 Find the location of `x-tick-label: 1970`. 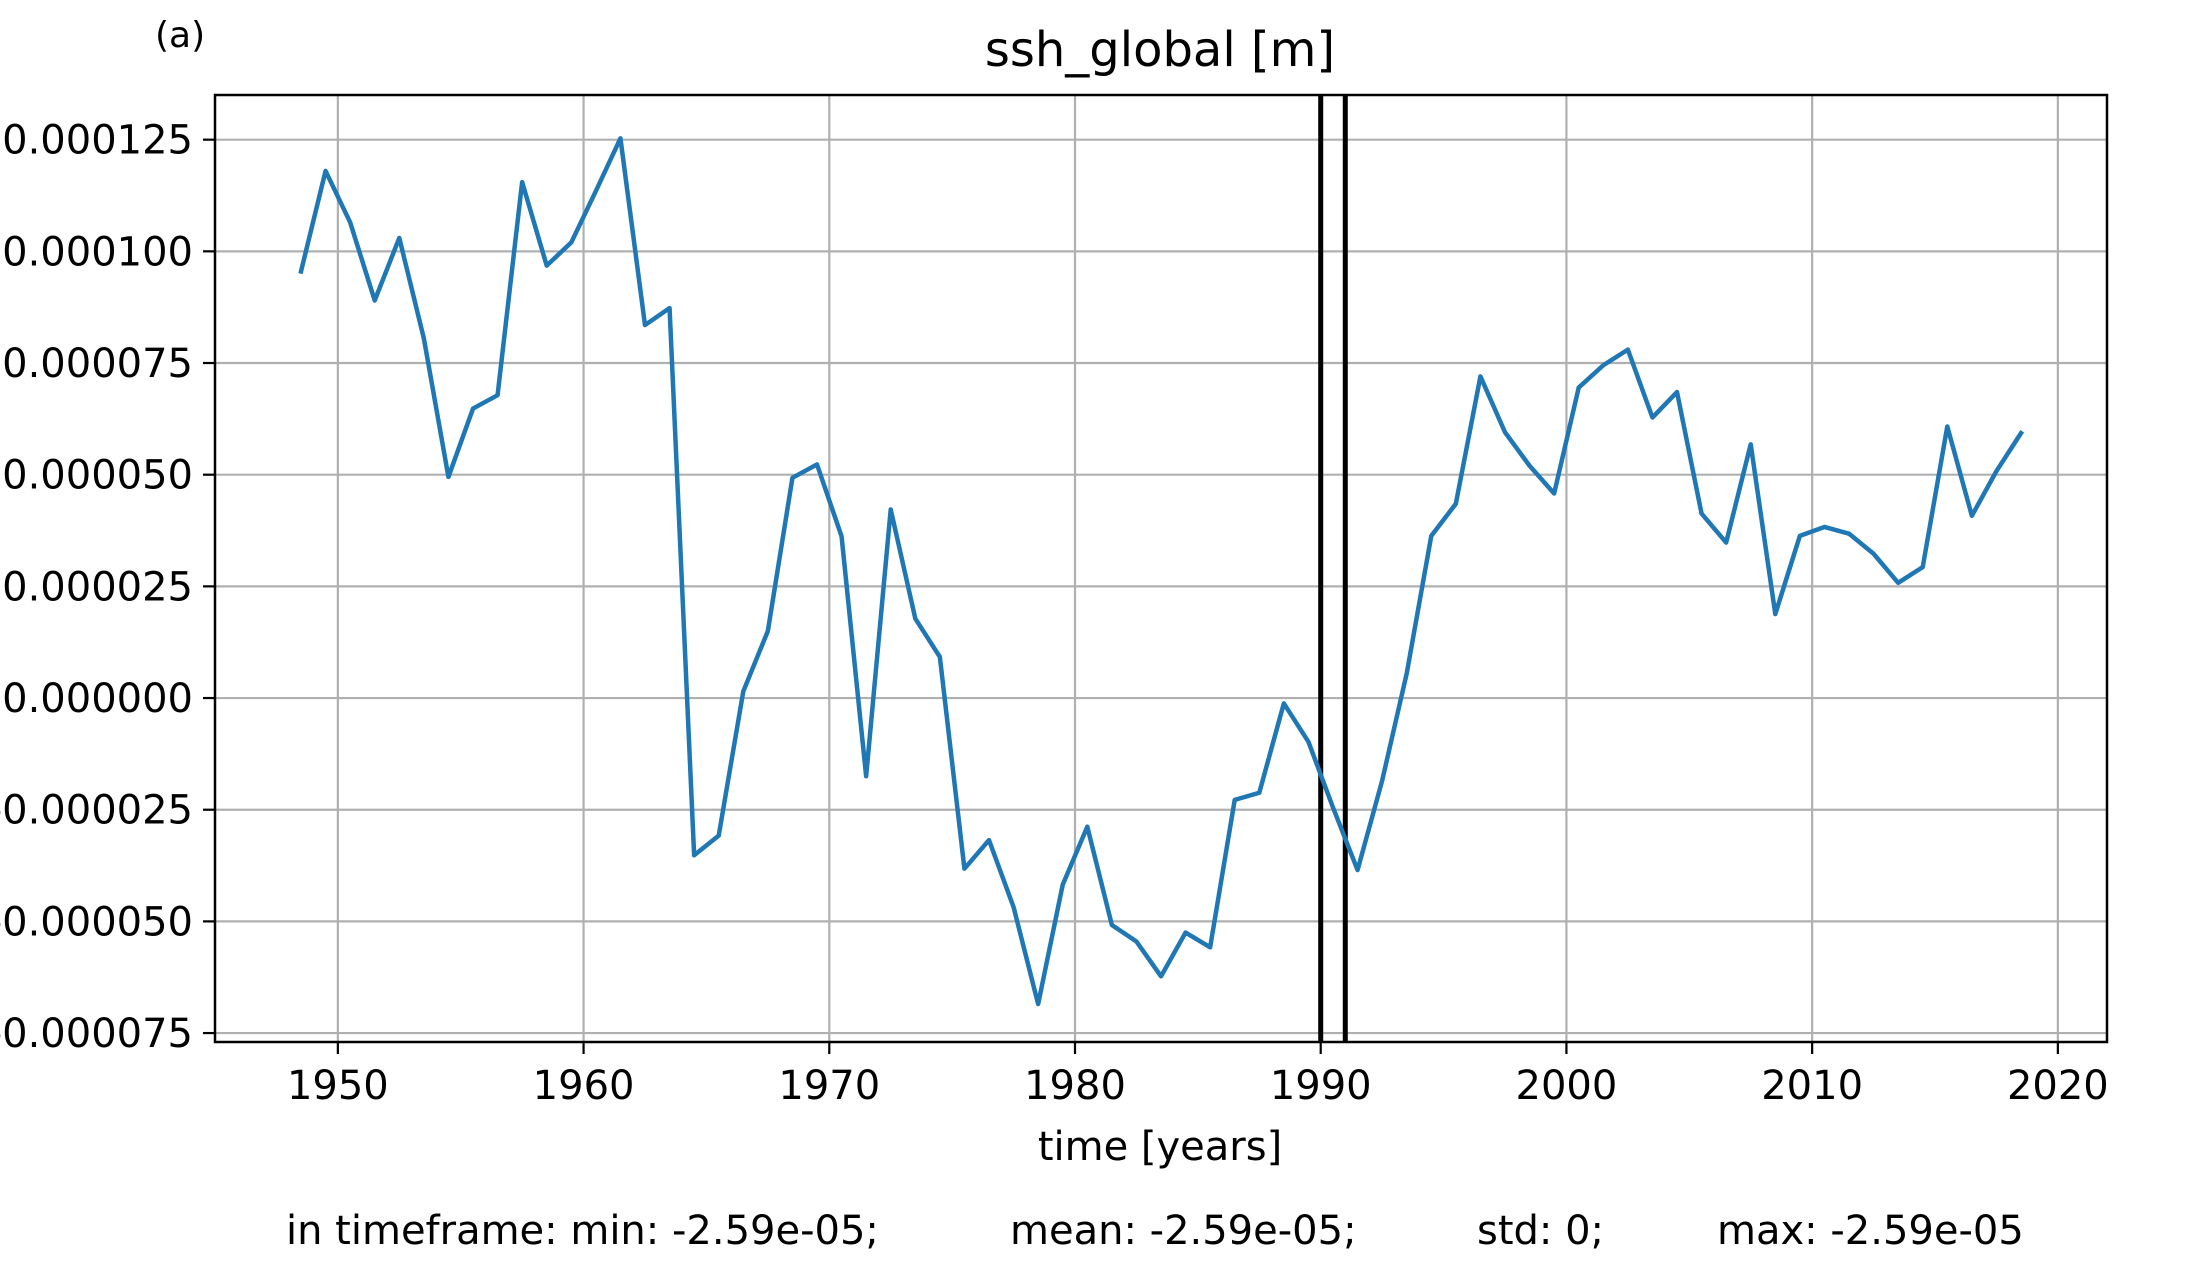

x-tick-label: 1970 is located at coordinates (829, 1086).